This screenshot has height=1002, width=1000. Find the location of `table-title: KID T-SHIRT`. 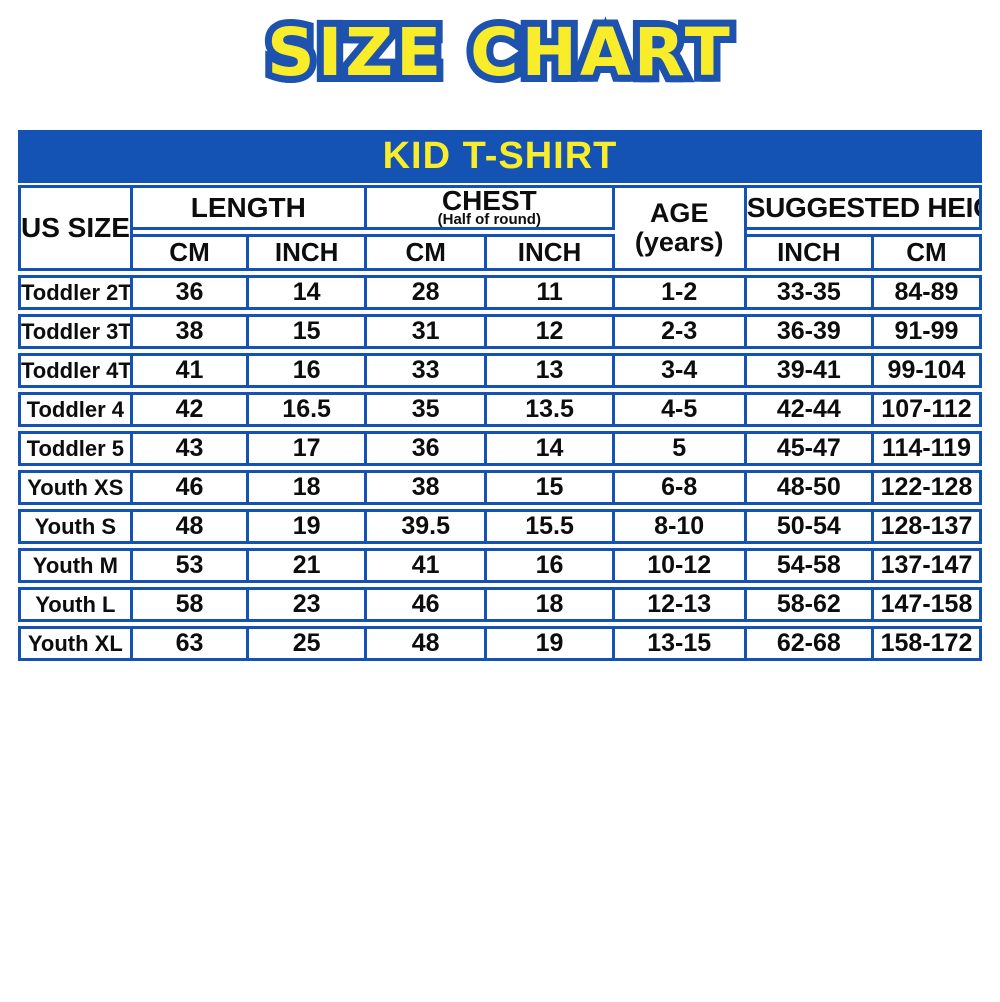

table-title: KID T-SHIRT is located at coordinates (500, 156).